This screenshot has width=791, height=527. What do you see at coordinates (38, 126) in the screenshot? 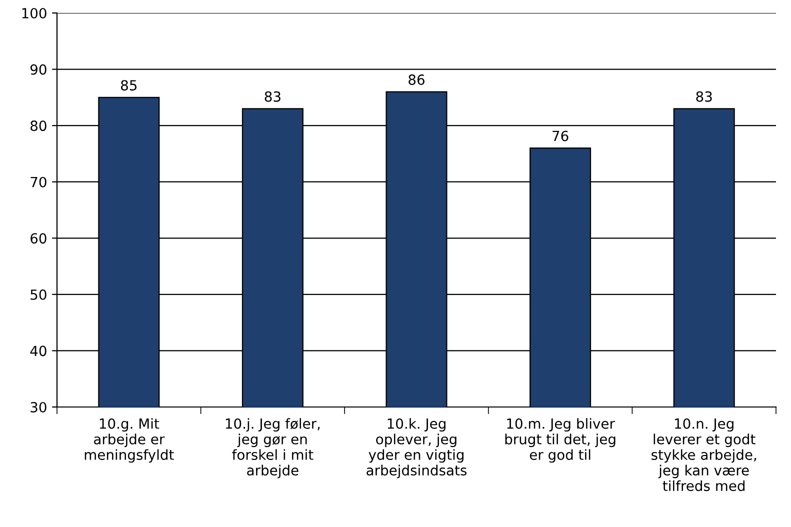
I see `y-tick-label: 80` at bounding box center [38, 126].